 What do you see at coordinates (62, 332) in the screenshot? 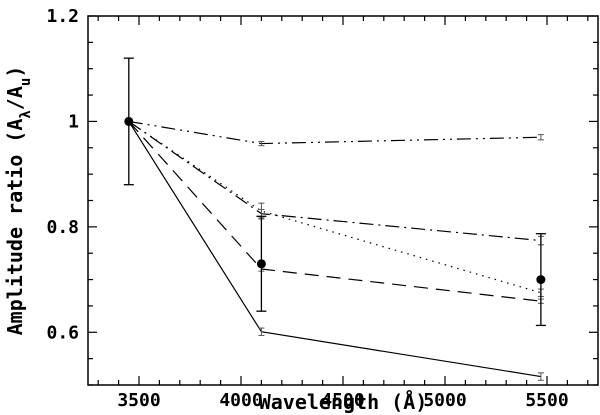
I see `y-tick-label: 0.6` at bounding box center [62, 332].